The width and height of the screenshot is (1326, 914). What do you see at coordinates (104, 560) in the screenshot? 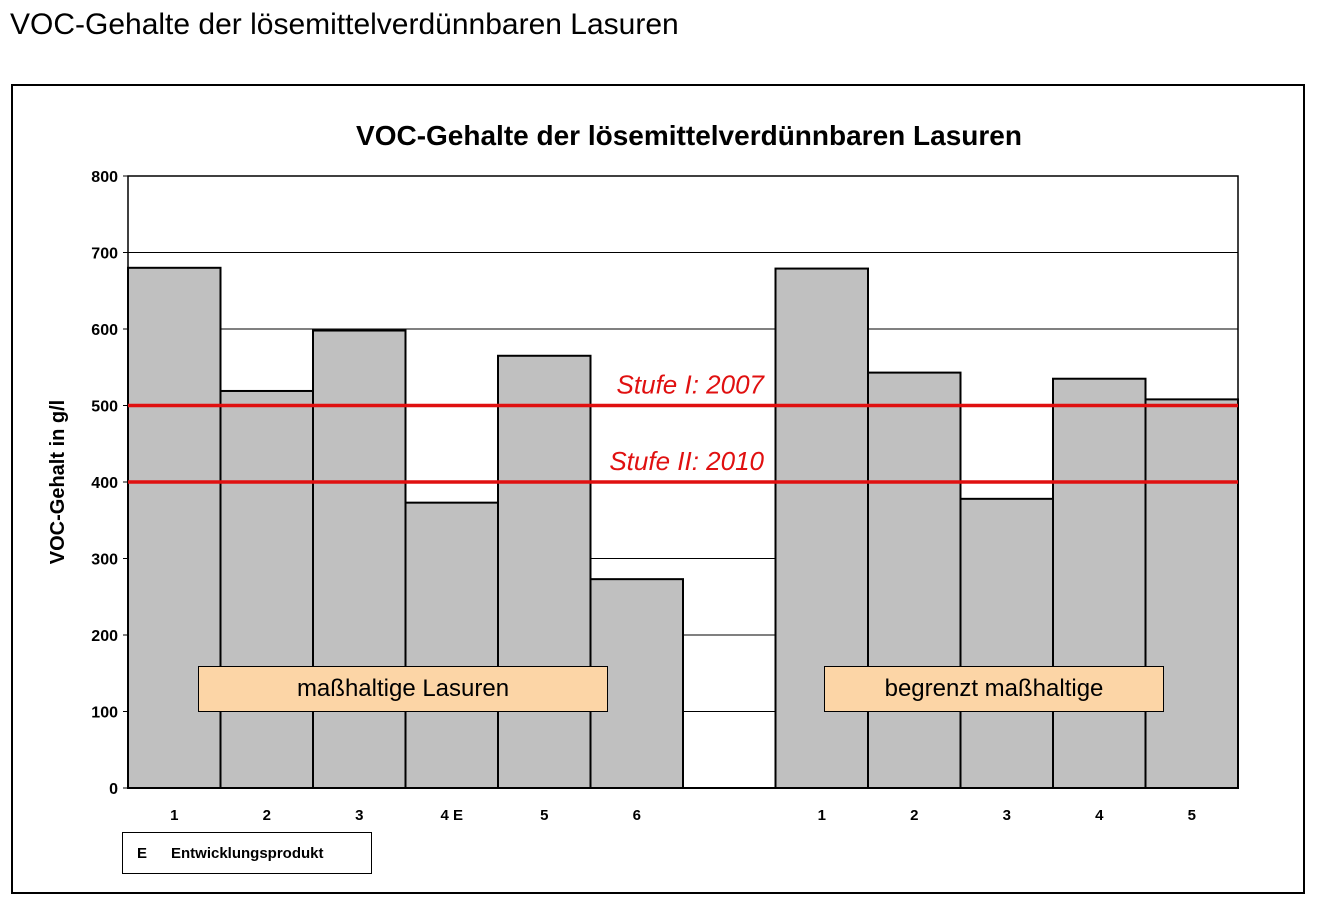
I see `y-tick-label: 300` at bounding box center [104, 560].